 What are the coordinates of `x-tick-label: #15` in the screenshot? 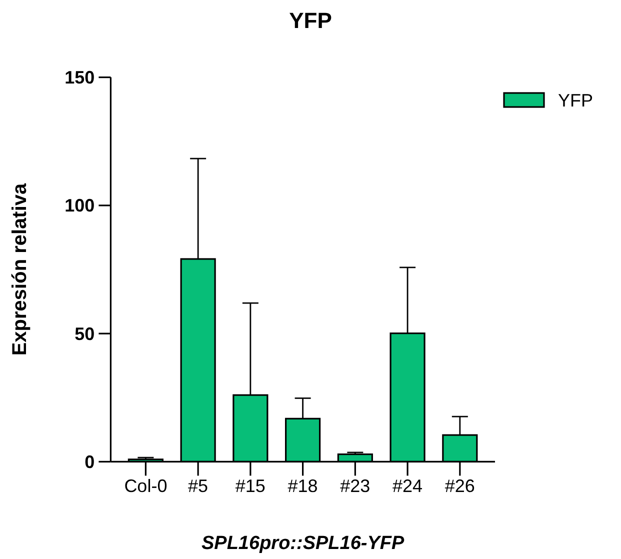 It's located at (250, 486).